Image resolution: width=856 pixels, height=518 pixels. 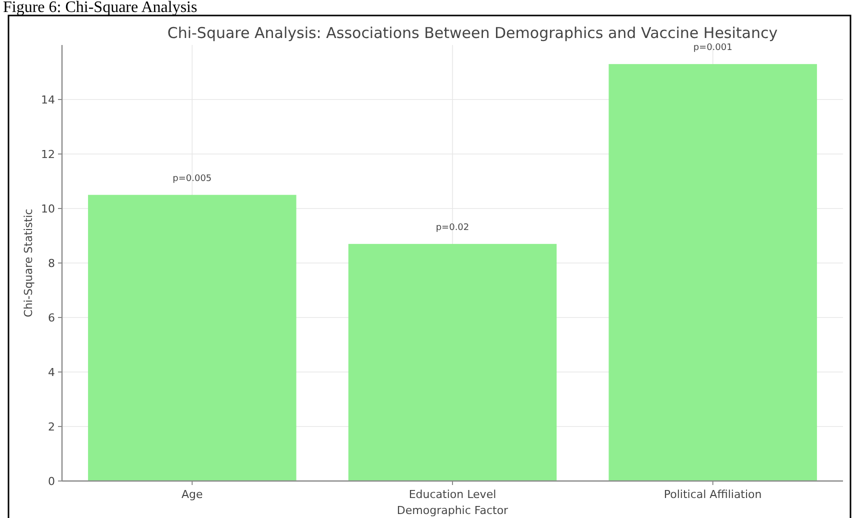 I want to click on x-tick-label: Age, so click(x=193, y=494).